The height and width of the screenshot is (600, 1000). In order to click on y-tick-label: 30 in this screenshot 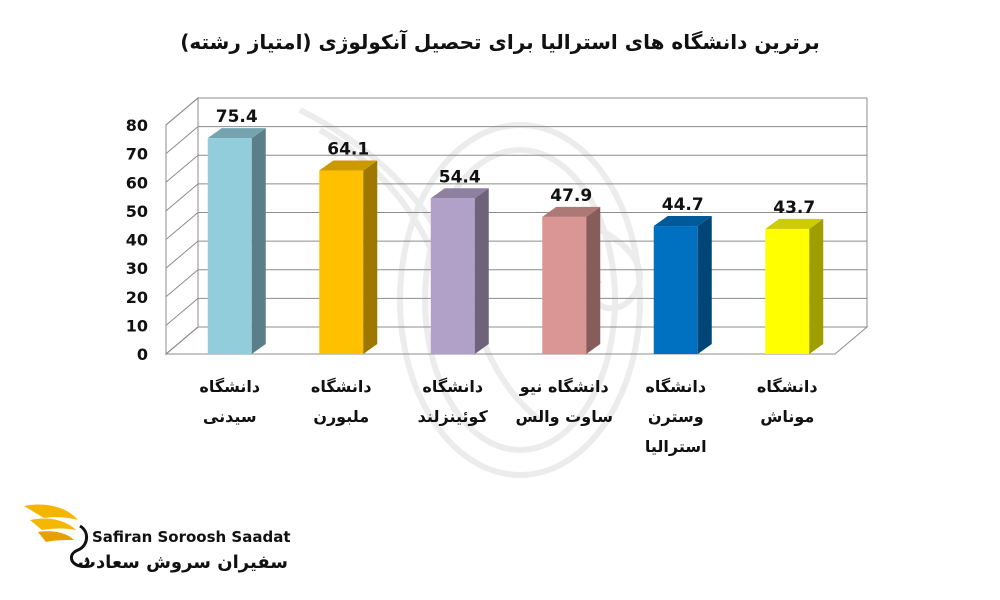, I will do `click(137, 268)`.